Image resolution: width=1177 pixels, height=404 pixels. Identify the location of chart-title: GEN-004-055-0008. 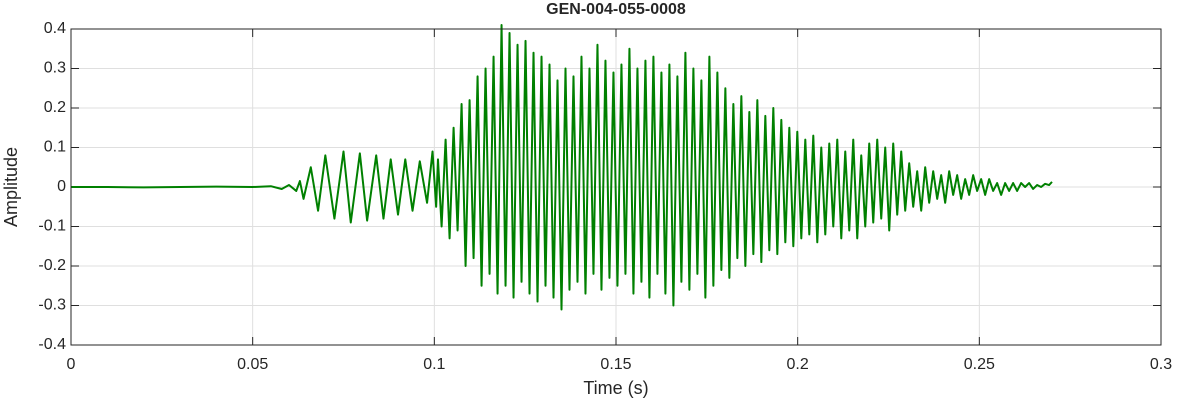
(616, 9).